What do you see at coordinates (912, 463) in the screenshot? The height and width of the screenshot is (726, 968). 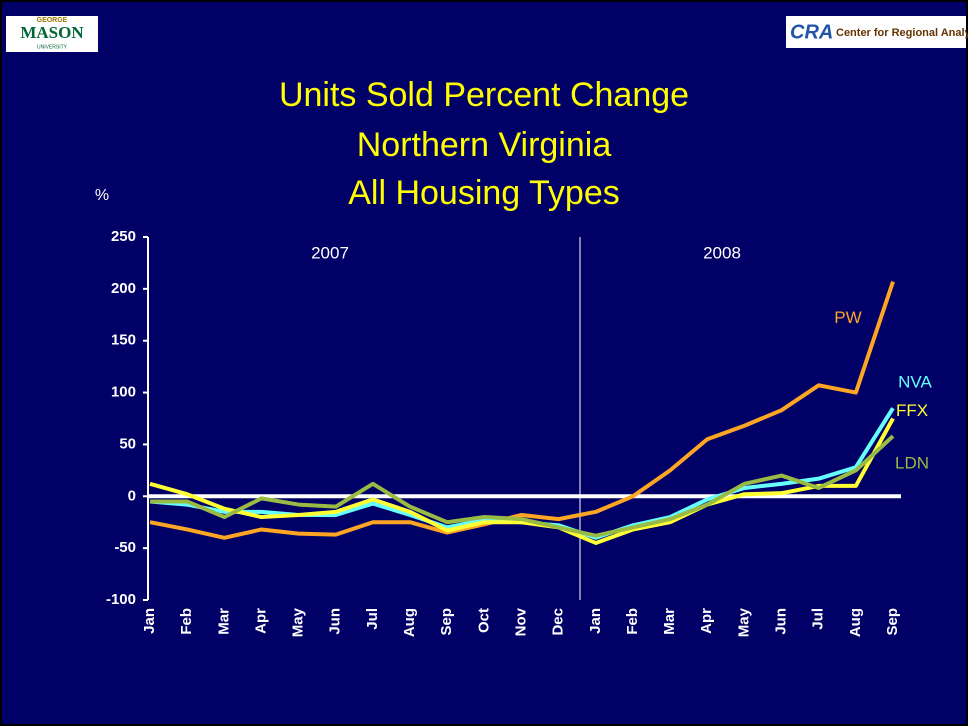 I see `series-label: LDN` at bounding box center [912, 463].